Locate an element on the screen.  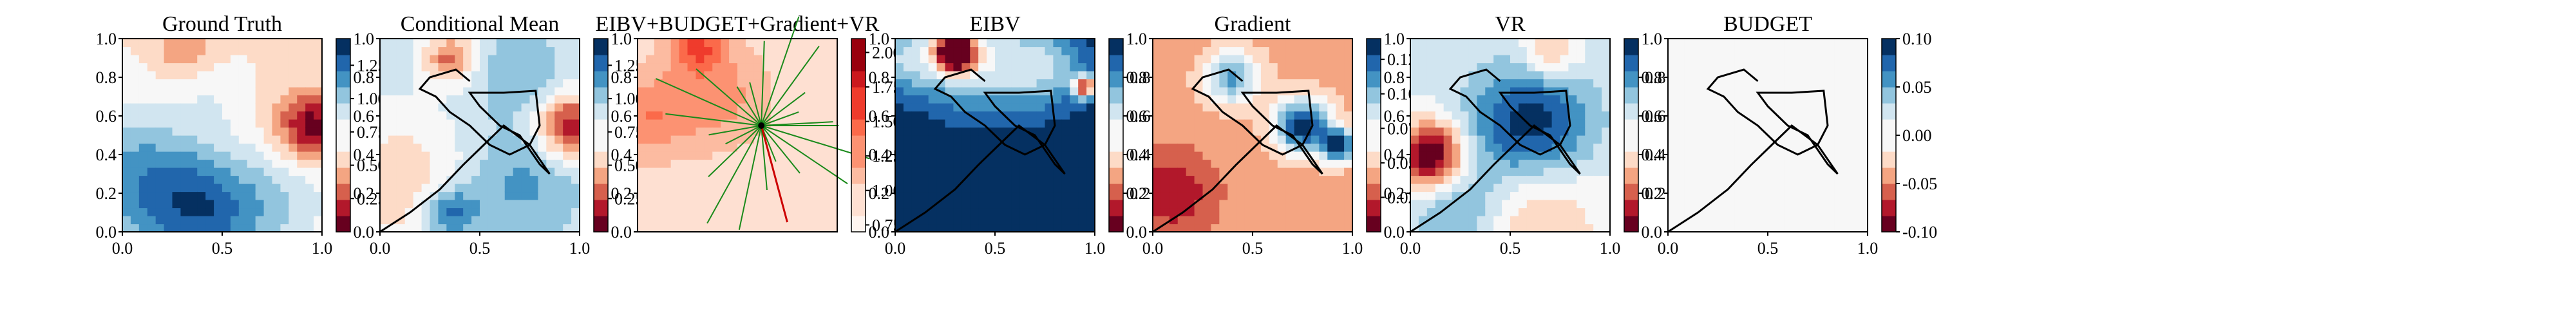
y-tick-label: 0.2 is located at coordinates (879, 193).